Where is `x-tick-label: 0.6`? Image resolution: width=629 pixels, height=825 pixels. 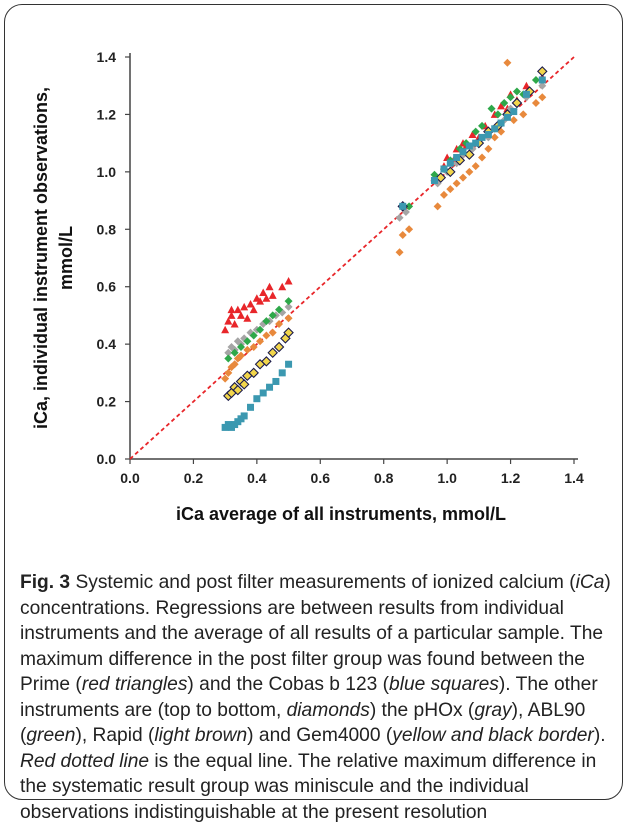
x-tick-label: 0.6 is located at coordinates (321, 478).